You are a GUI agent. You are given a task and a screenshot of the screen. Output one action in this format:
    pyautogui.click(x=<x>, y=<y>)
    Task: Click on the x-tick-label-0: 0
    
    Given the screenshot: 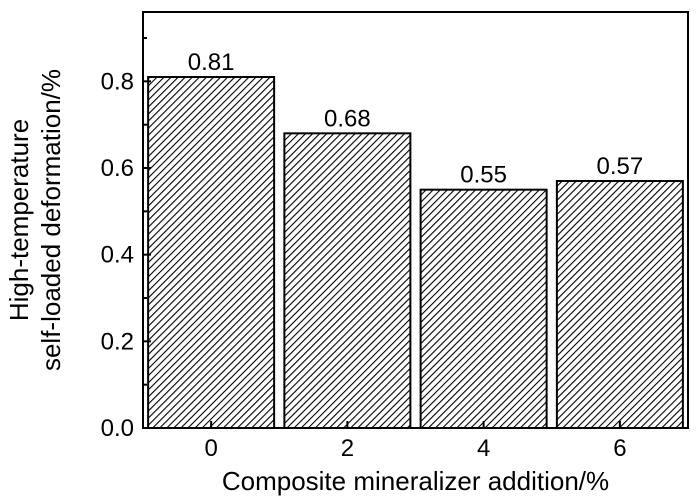 What is the action you would take?
    pyautogui.click(x=210, y=448)
    